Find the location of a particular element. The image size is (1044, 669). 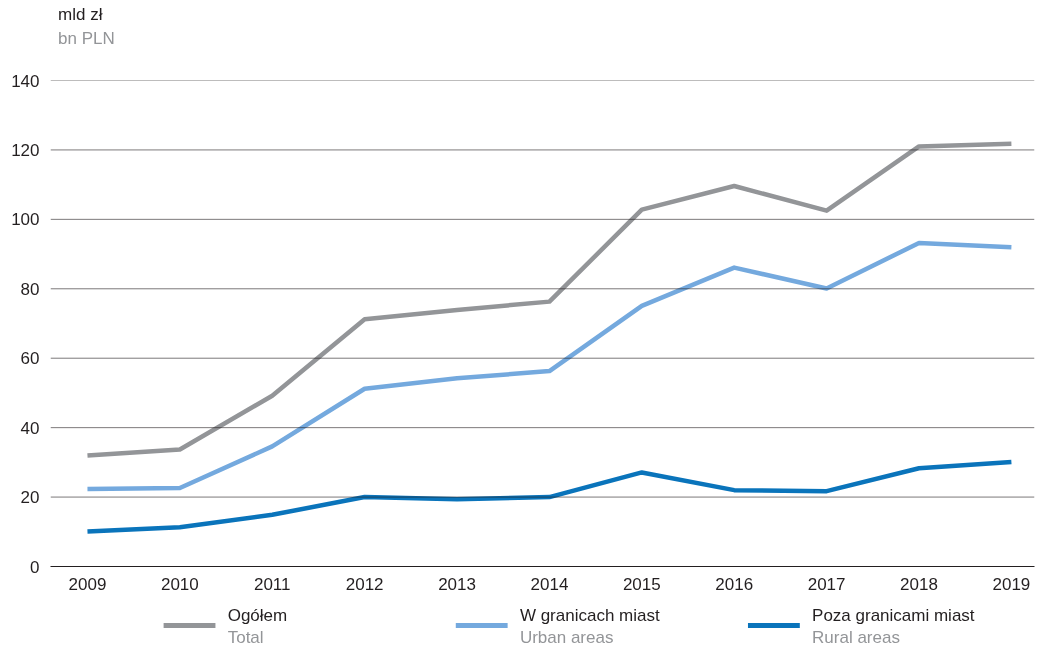

y-tick-label: 20 is located at coordinates (30, 498).